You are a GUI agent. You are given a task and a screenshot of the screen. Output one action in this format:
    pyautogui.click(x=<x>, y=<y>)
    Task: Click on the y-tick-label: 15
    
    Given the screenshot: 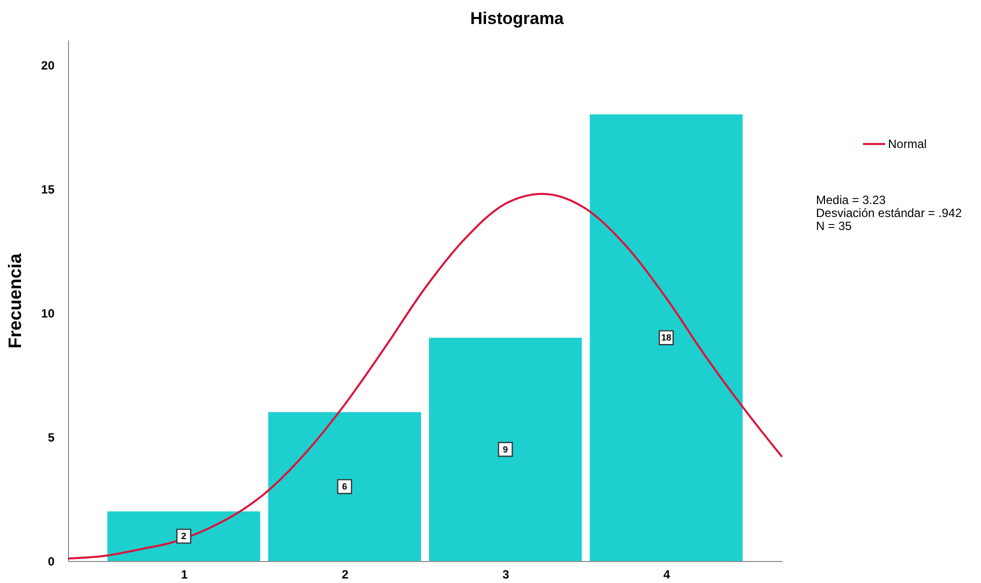 What is the action you would take?
    pyautogui.click(x=48, y=189)
    